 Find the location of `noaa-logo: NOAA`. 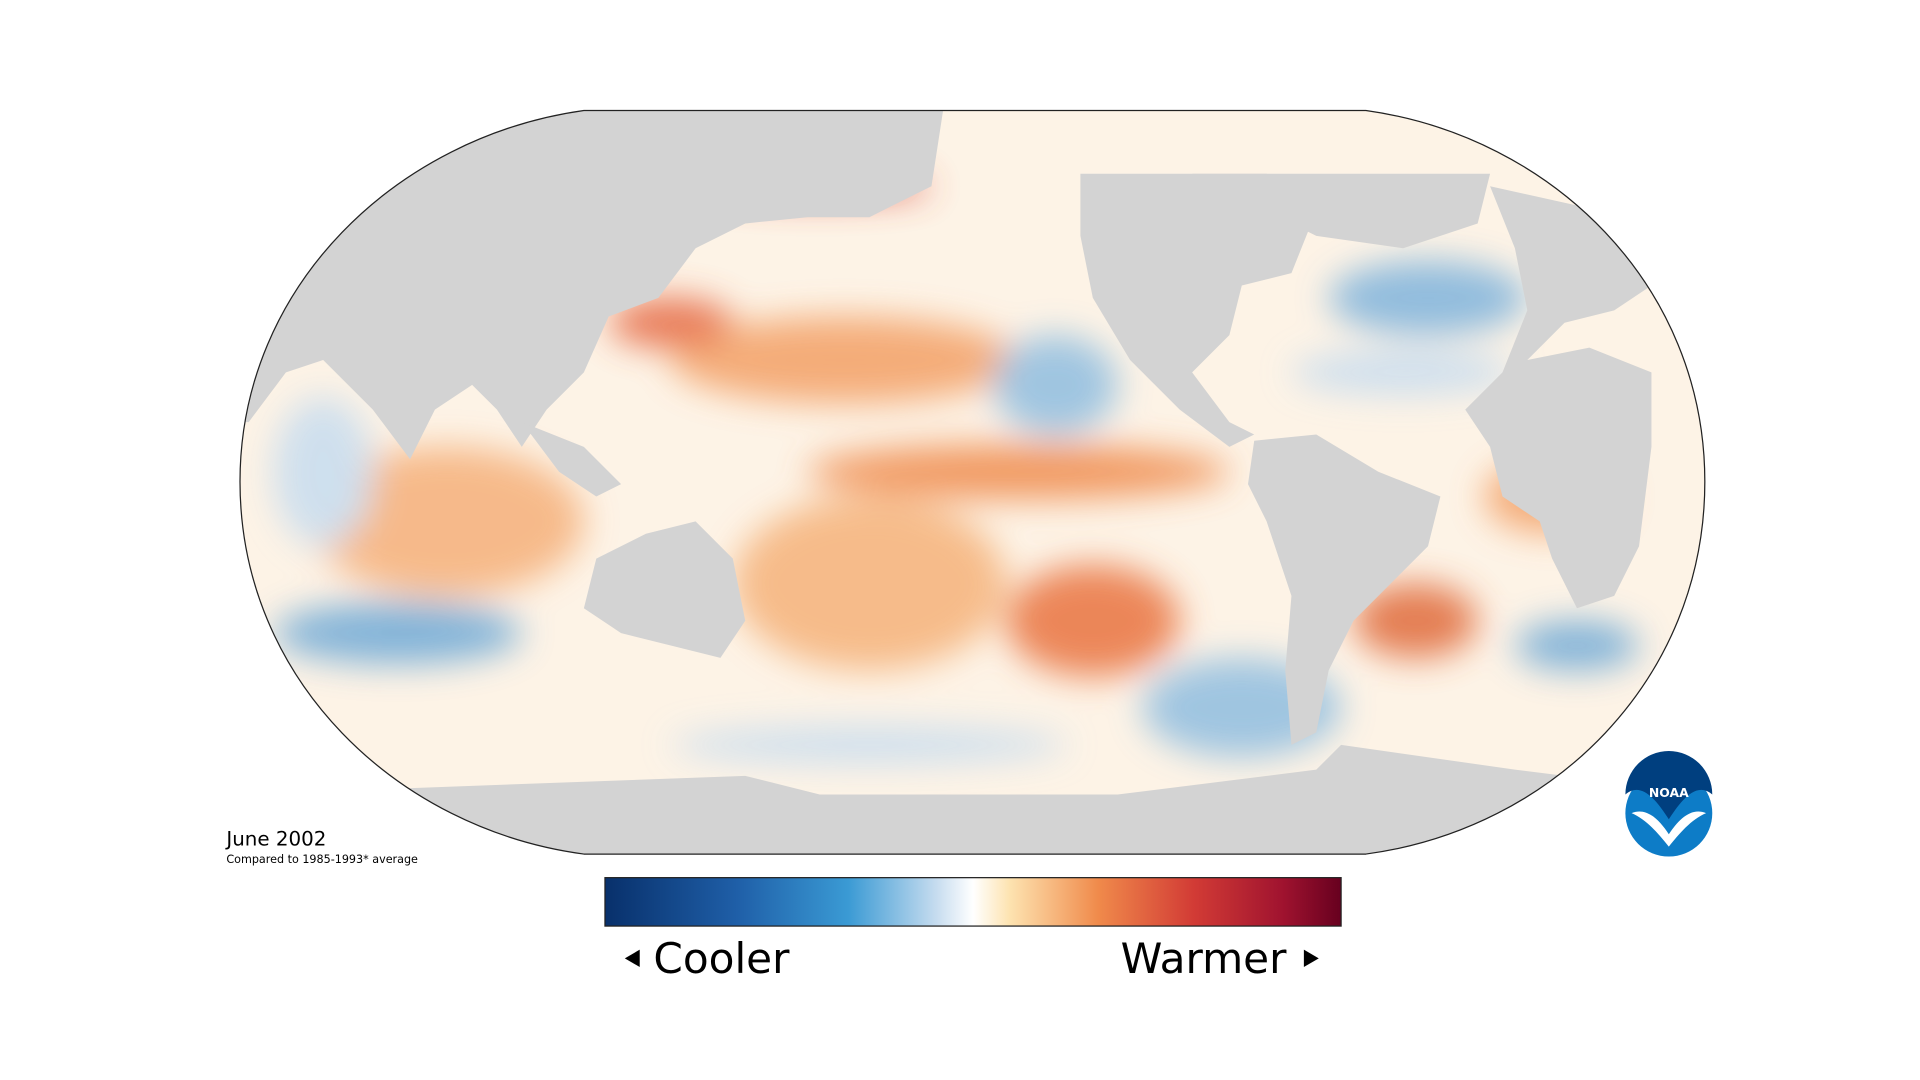

noaa-logo: NOAA is located at coordinates (1669, 804).